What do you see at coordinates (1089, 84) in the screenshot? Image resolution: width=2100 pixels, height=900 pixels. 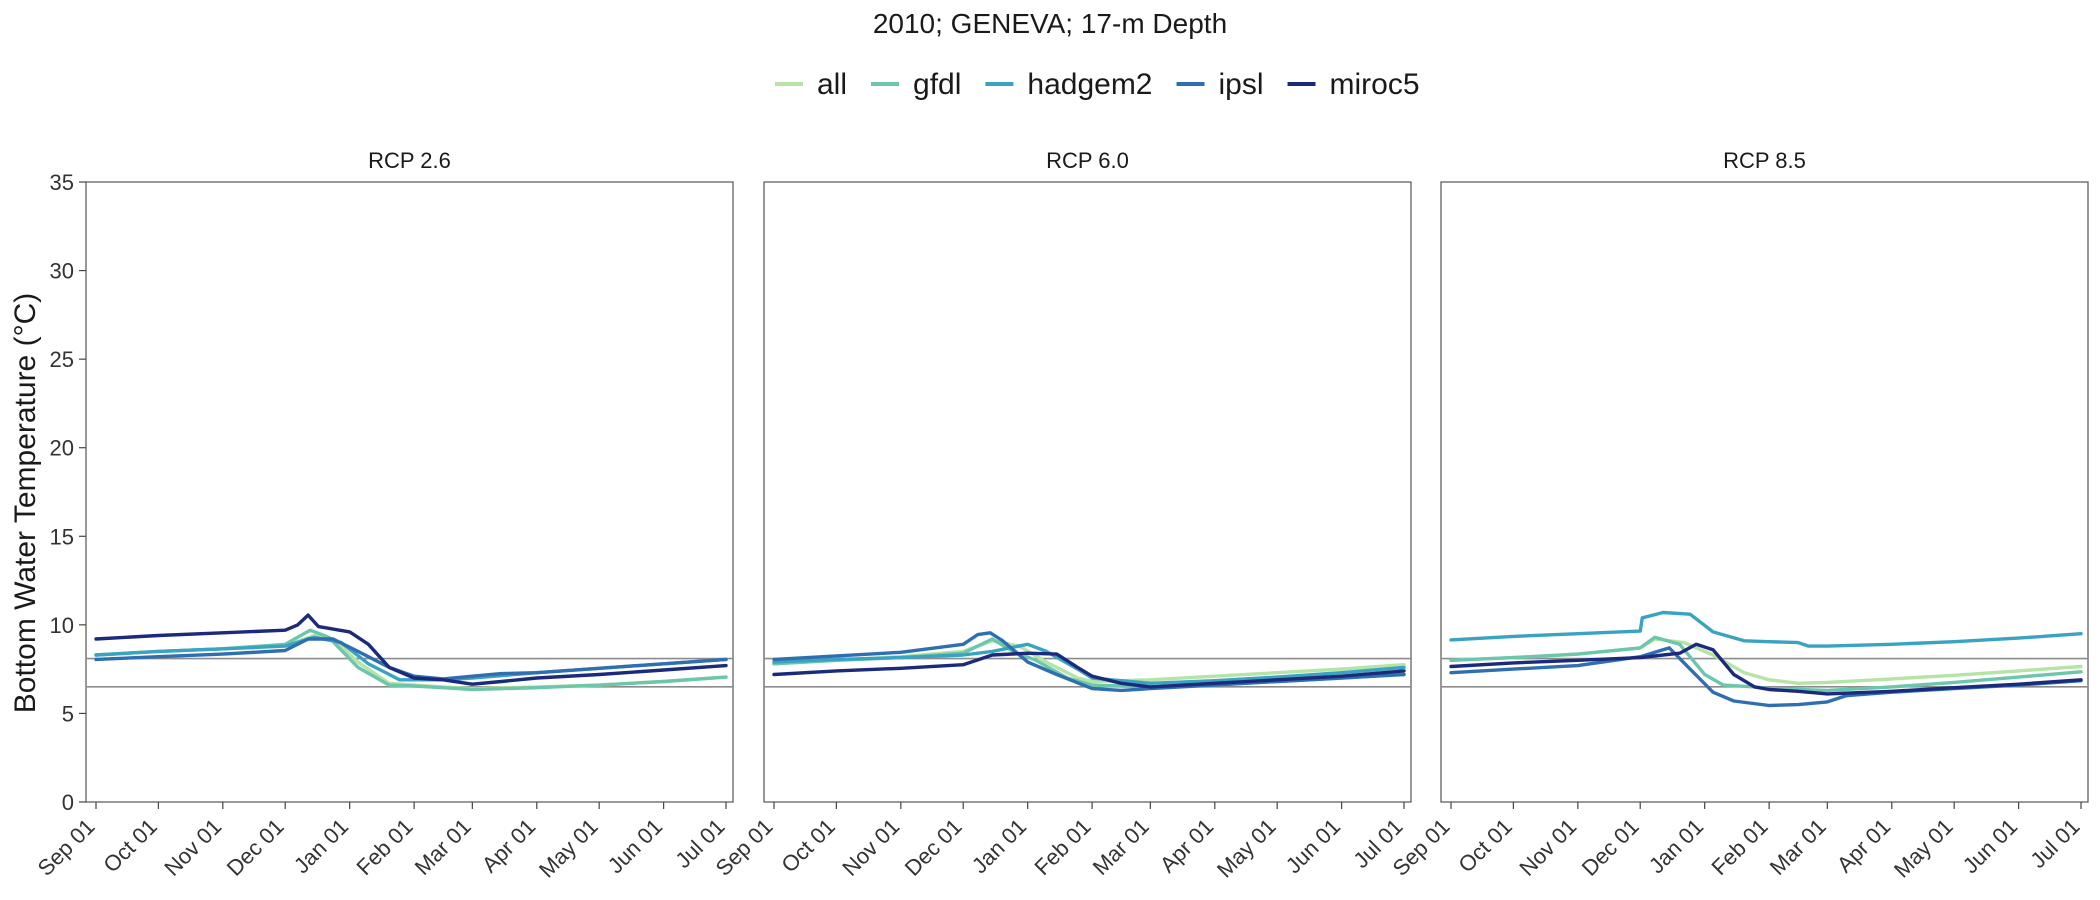 I see `legend-label-hadgem2: hadgem2` at bounding box center [1089, 84].